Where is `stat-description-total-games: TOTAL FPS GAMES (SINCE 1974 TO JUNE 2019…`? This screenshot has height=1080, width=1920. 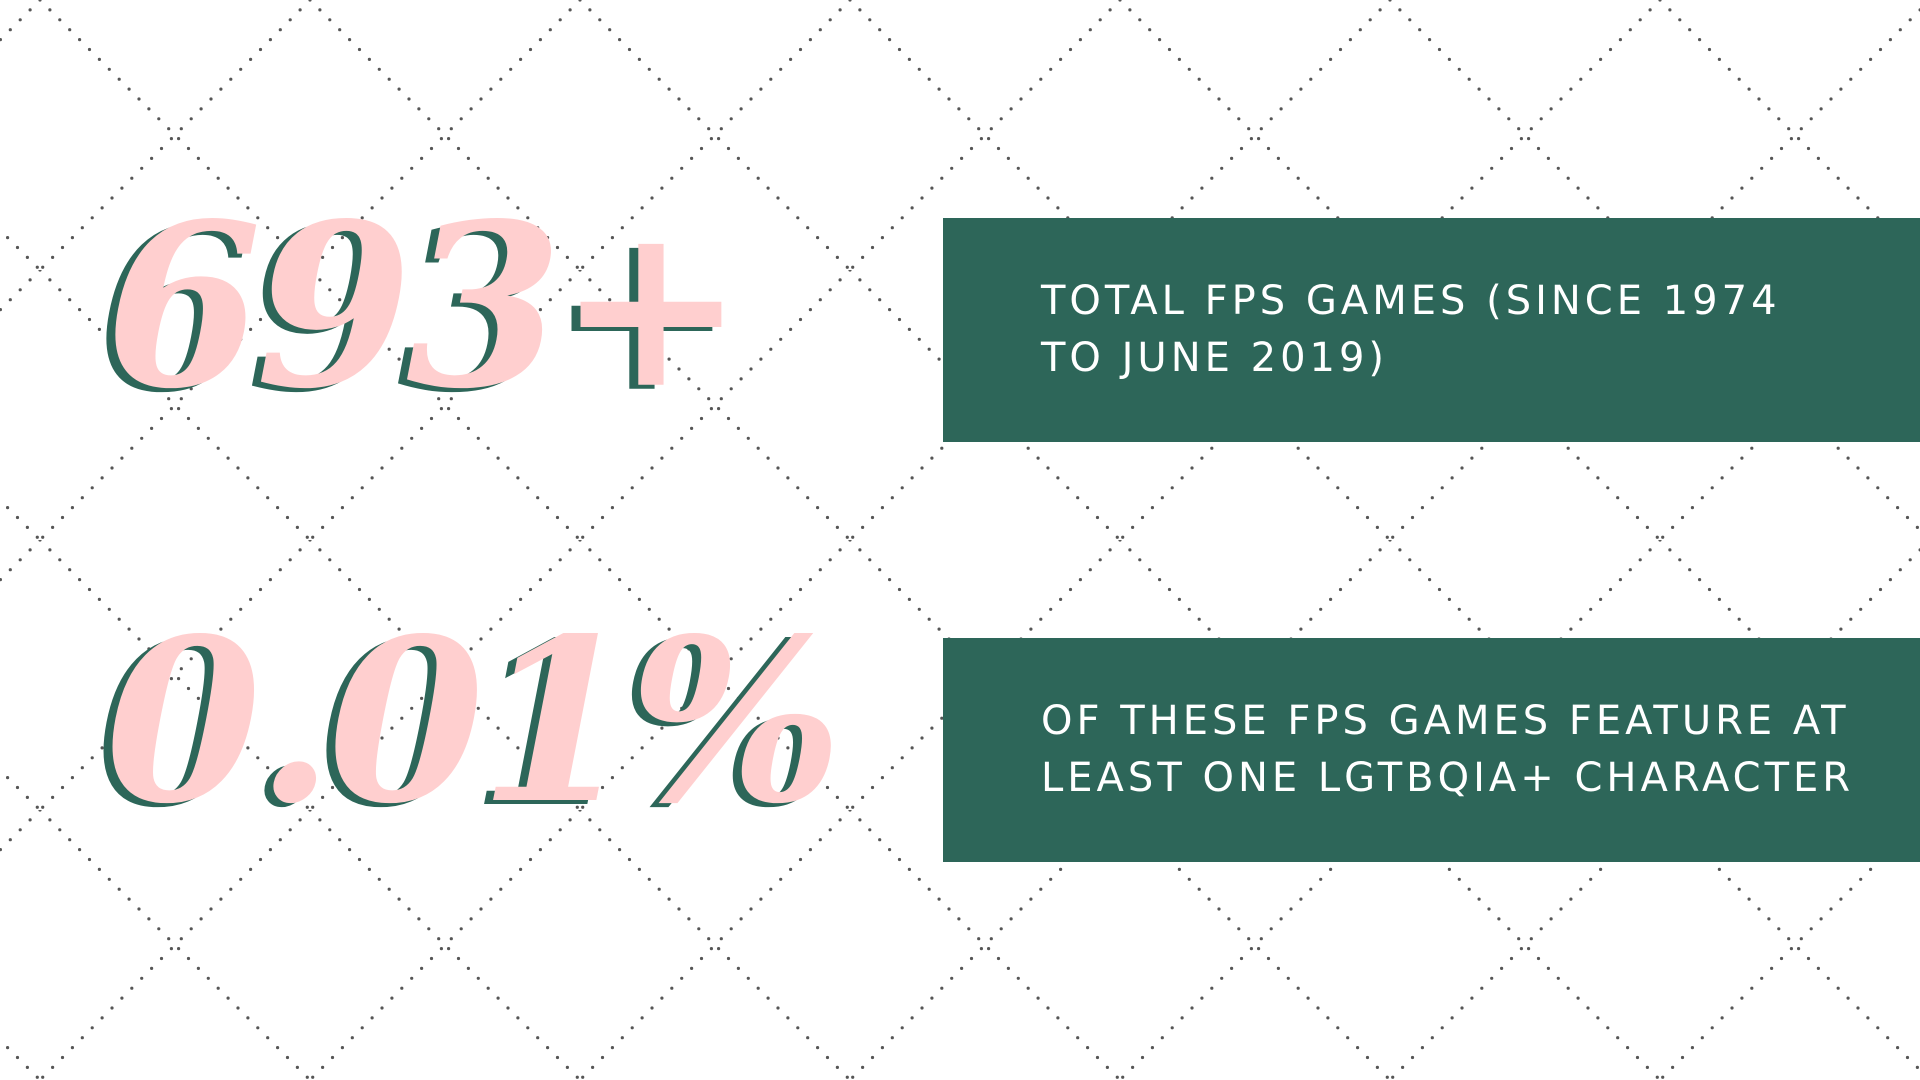
stat-description-total-games: TOTAL FPS GAMES (SINCE 1974 TO JUNE 2019… is located at coordinates (1411, 330).